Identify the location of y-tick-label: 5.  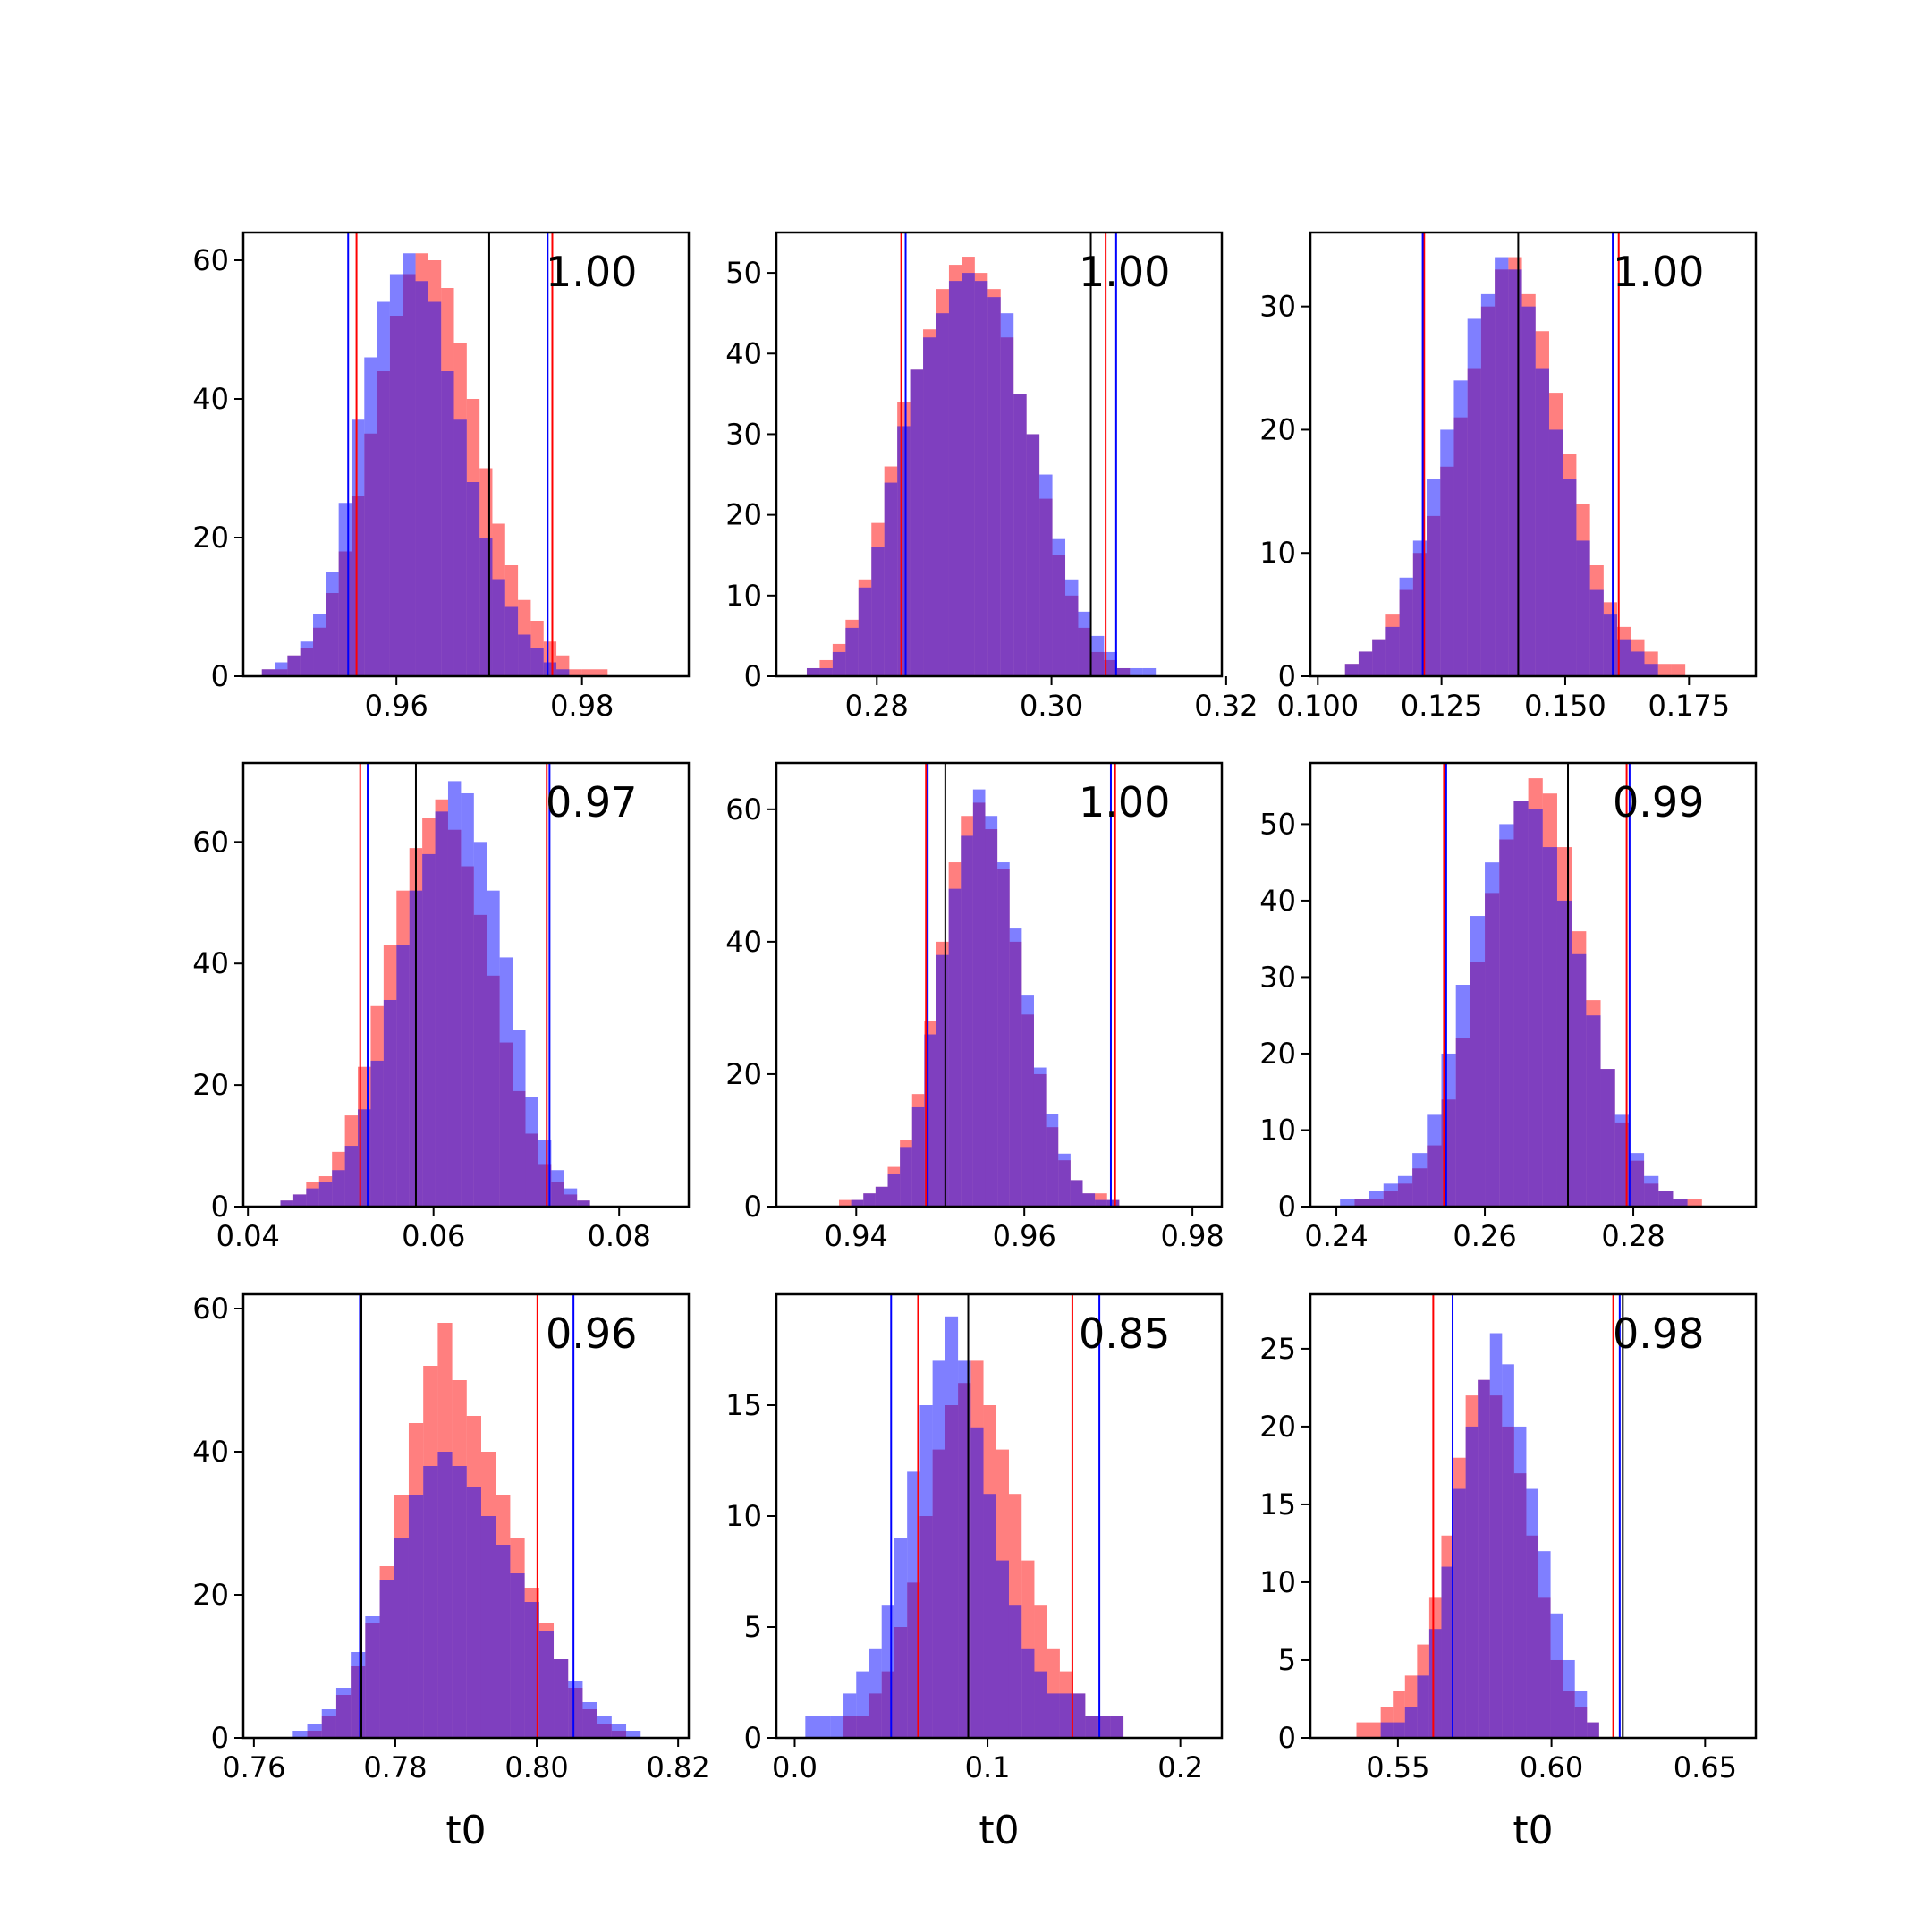
(1287, 1660).